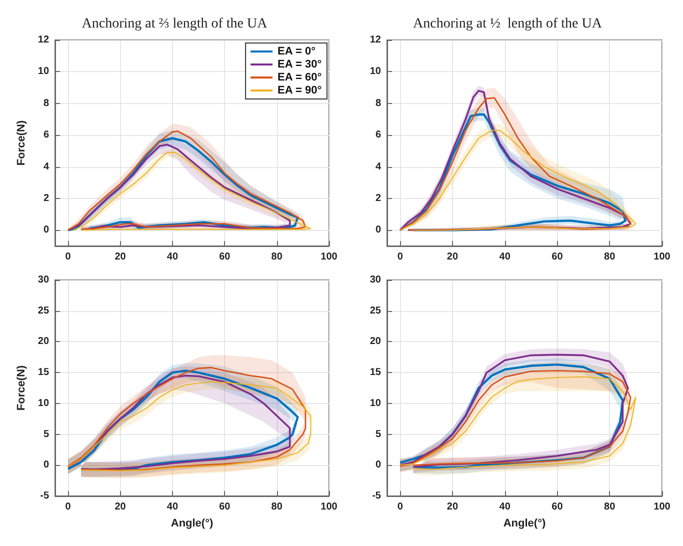 This screenshot has width=683, height=546. Describe the element at coordinates (300, 78) in the screenshot. I see `legend-label: EA = 60°` at that location.